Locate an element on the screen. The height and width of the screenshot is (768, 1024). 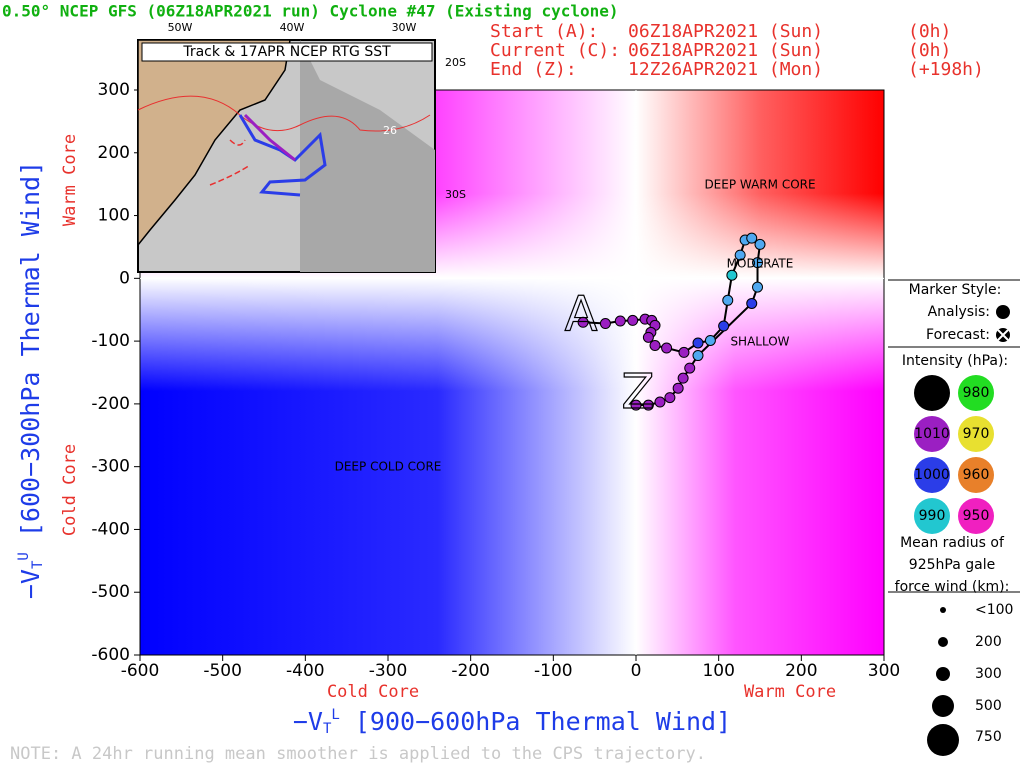
region-label: SHALLOW is located at coordinates (759, 342).